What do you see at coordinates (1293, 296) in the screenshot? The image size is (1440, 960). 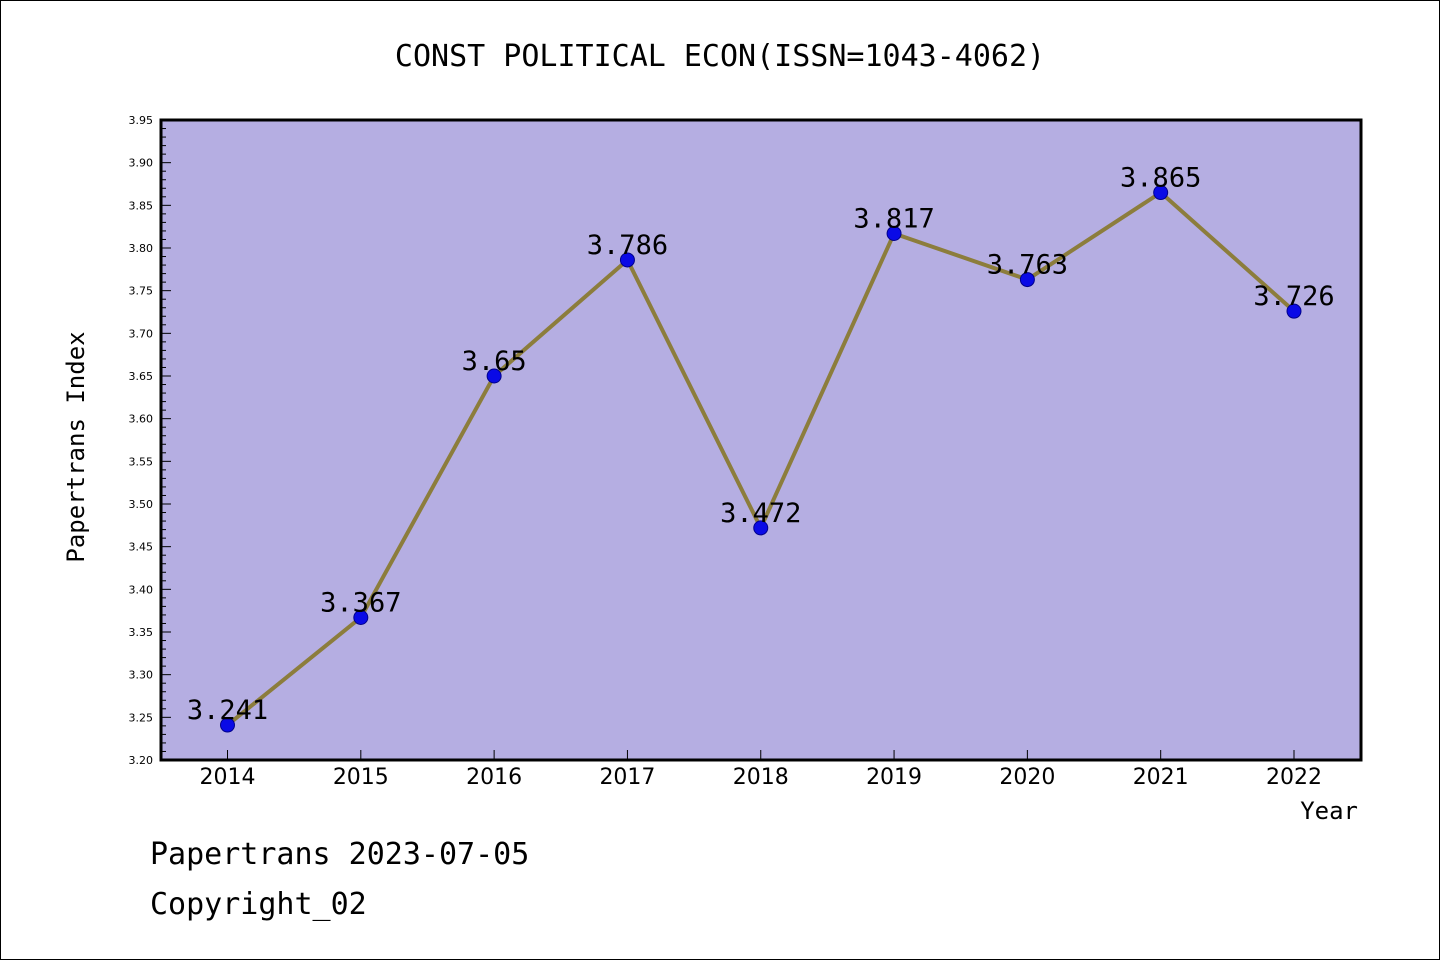 I see `data-label: 3.726` at bounding box center [1293, 296].